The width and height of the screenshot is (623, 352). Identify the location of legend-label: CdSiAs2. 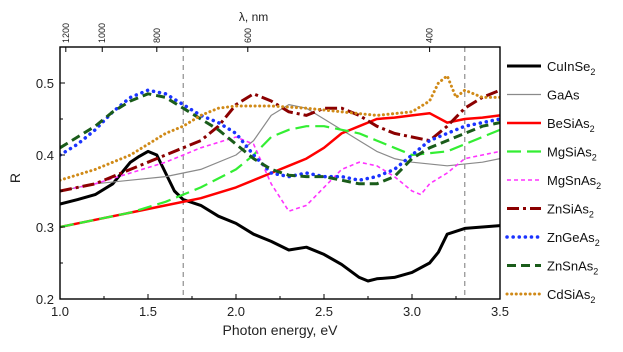
(571, 296).